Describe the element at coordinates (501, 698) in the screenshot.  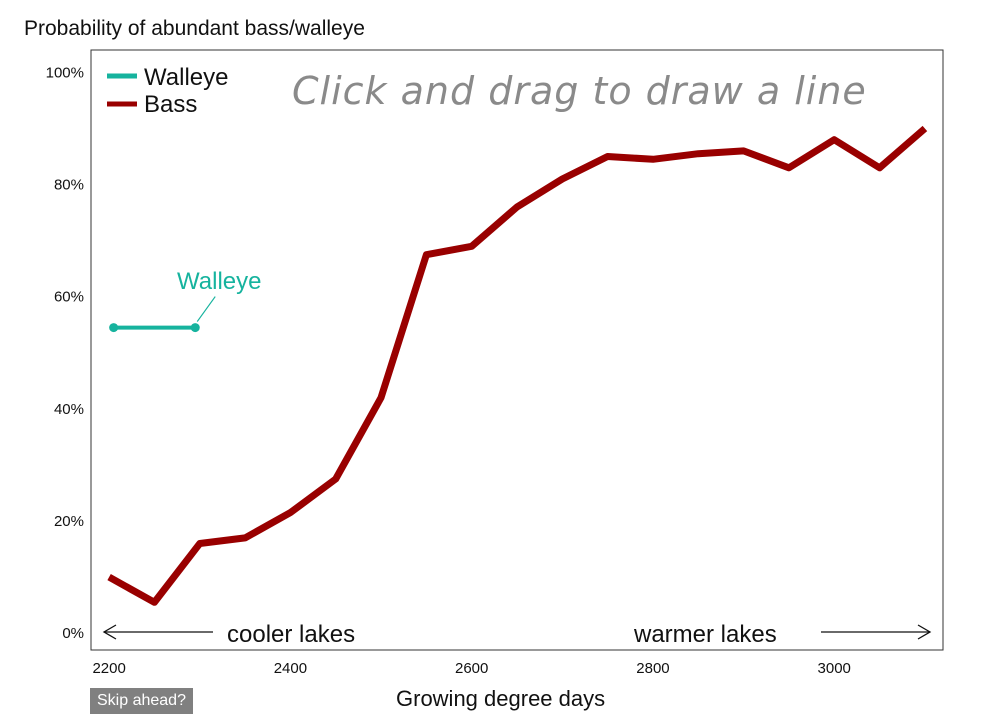
I see `x-axis-label: Growing degree days` at that location.